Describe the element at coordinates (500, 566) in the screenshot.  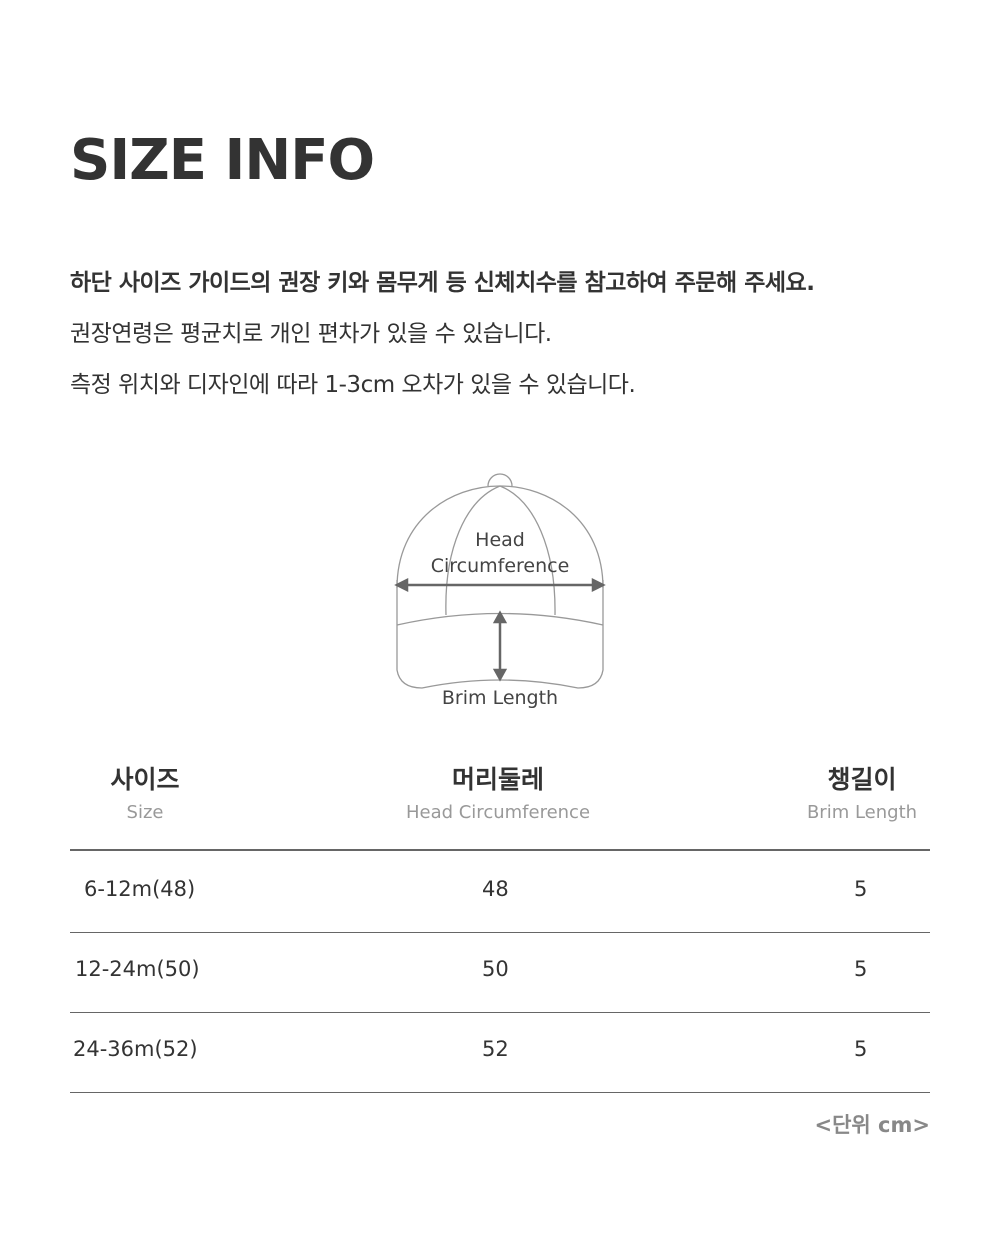
I see `head-label-2: Circumference` at that location.